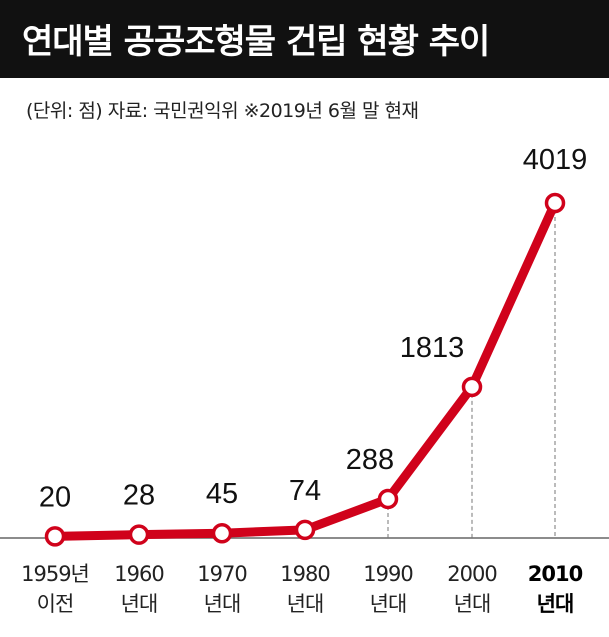  What do you see at coordinates (305, 604) in the screenshot?
I see `category-label-3-line-1: 년대` at bounding box center [305, 604].